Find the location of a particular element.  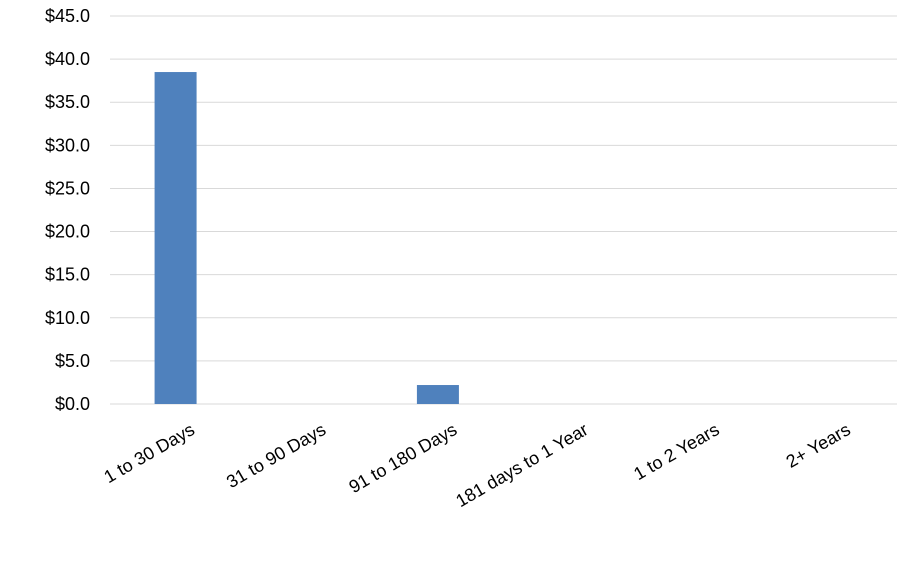

y-tick-label: $0.0 is located at coordinates (72, 404).